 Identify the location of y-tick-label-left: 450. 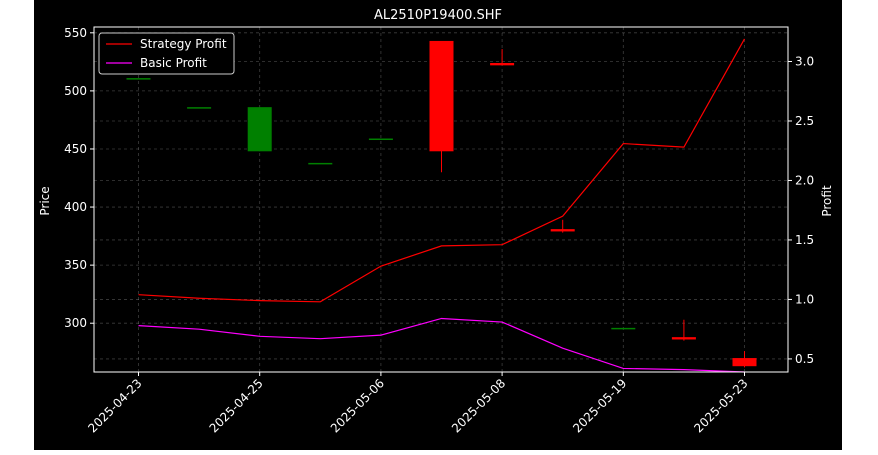
(75, 149).